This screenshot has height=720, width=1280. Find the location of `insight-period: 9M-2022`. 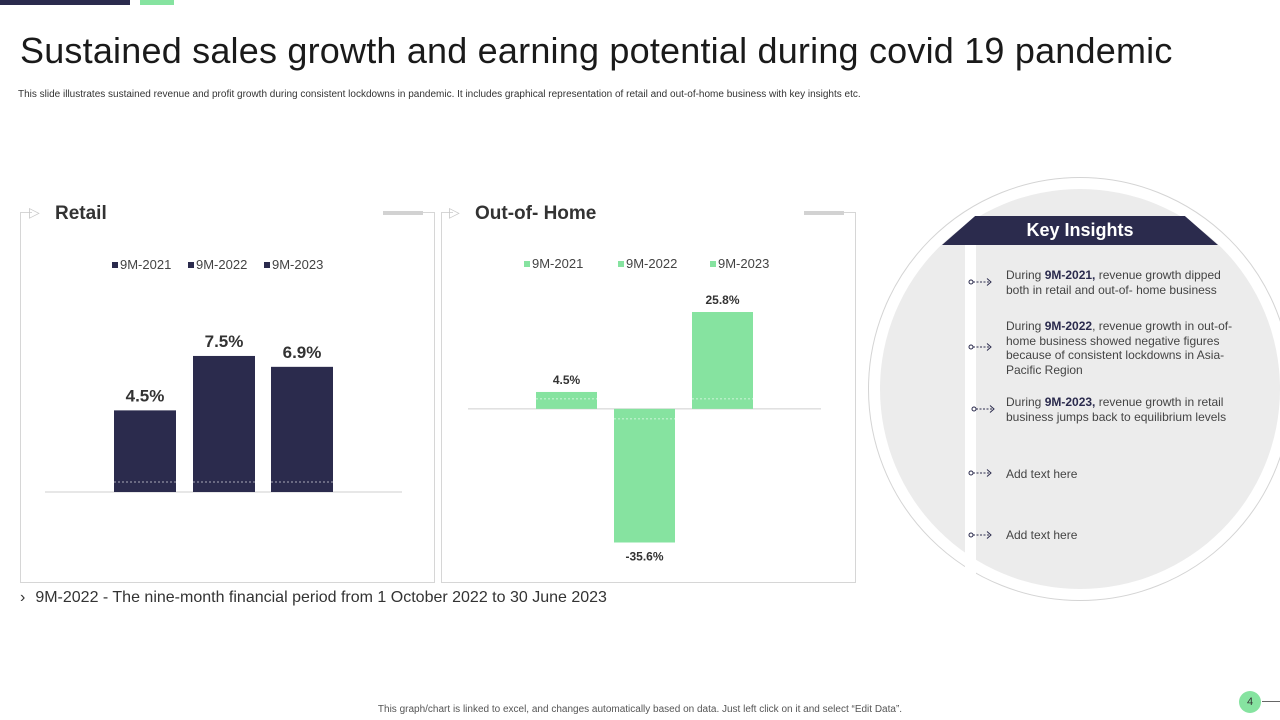

insight-period: 9M-2022 is located at coordinates (1068, 326).